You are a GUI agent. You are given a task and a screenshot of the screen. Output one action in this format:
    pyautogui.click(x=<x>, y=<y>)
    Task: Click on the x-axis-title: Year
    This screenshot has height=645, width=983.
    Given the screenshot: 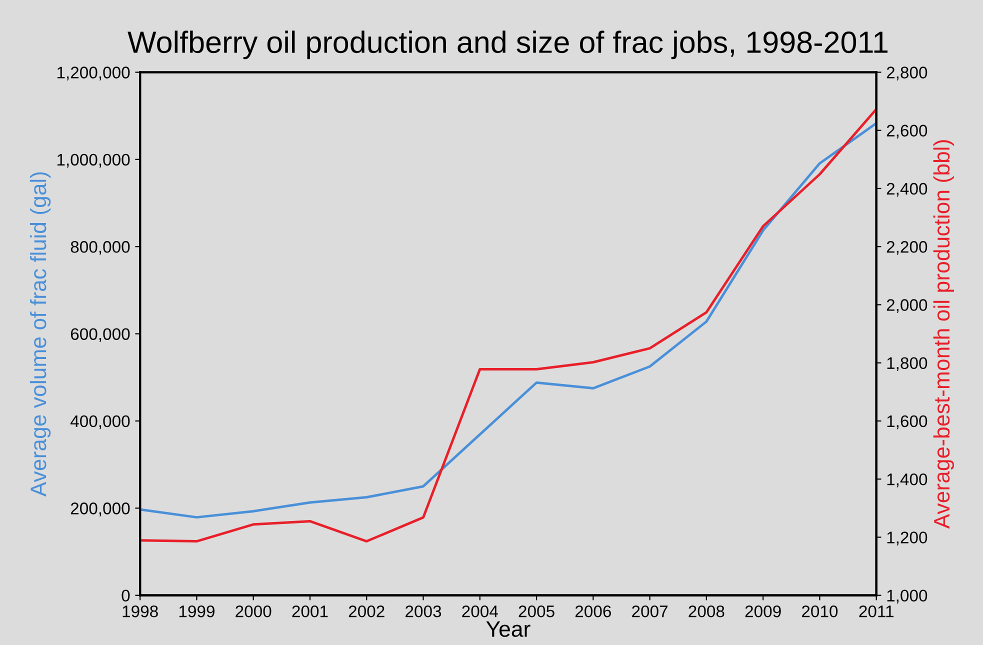 What is the action you would take?
    pyautogui.click(x=508, y=629)
    